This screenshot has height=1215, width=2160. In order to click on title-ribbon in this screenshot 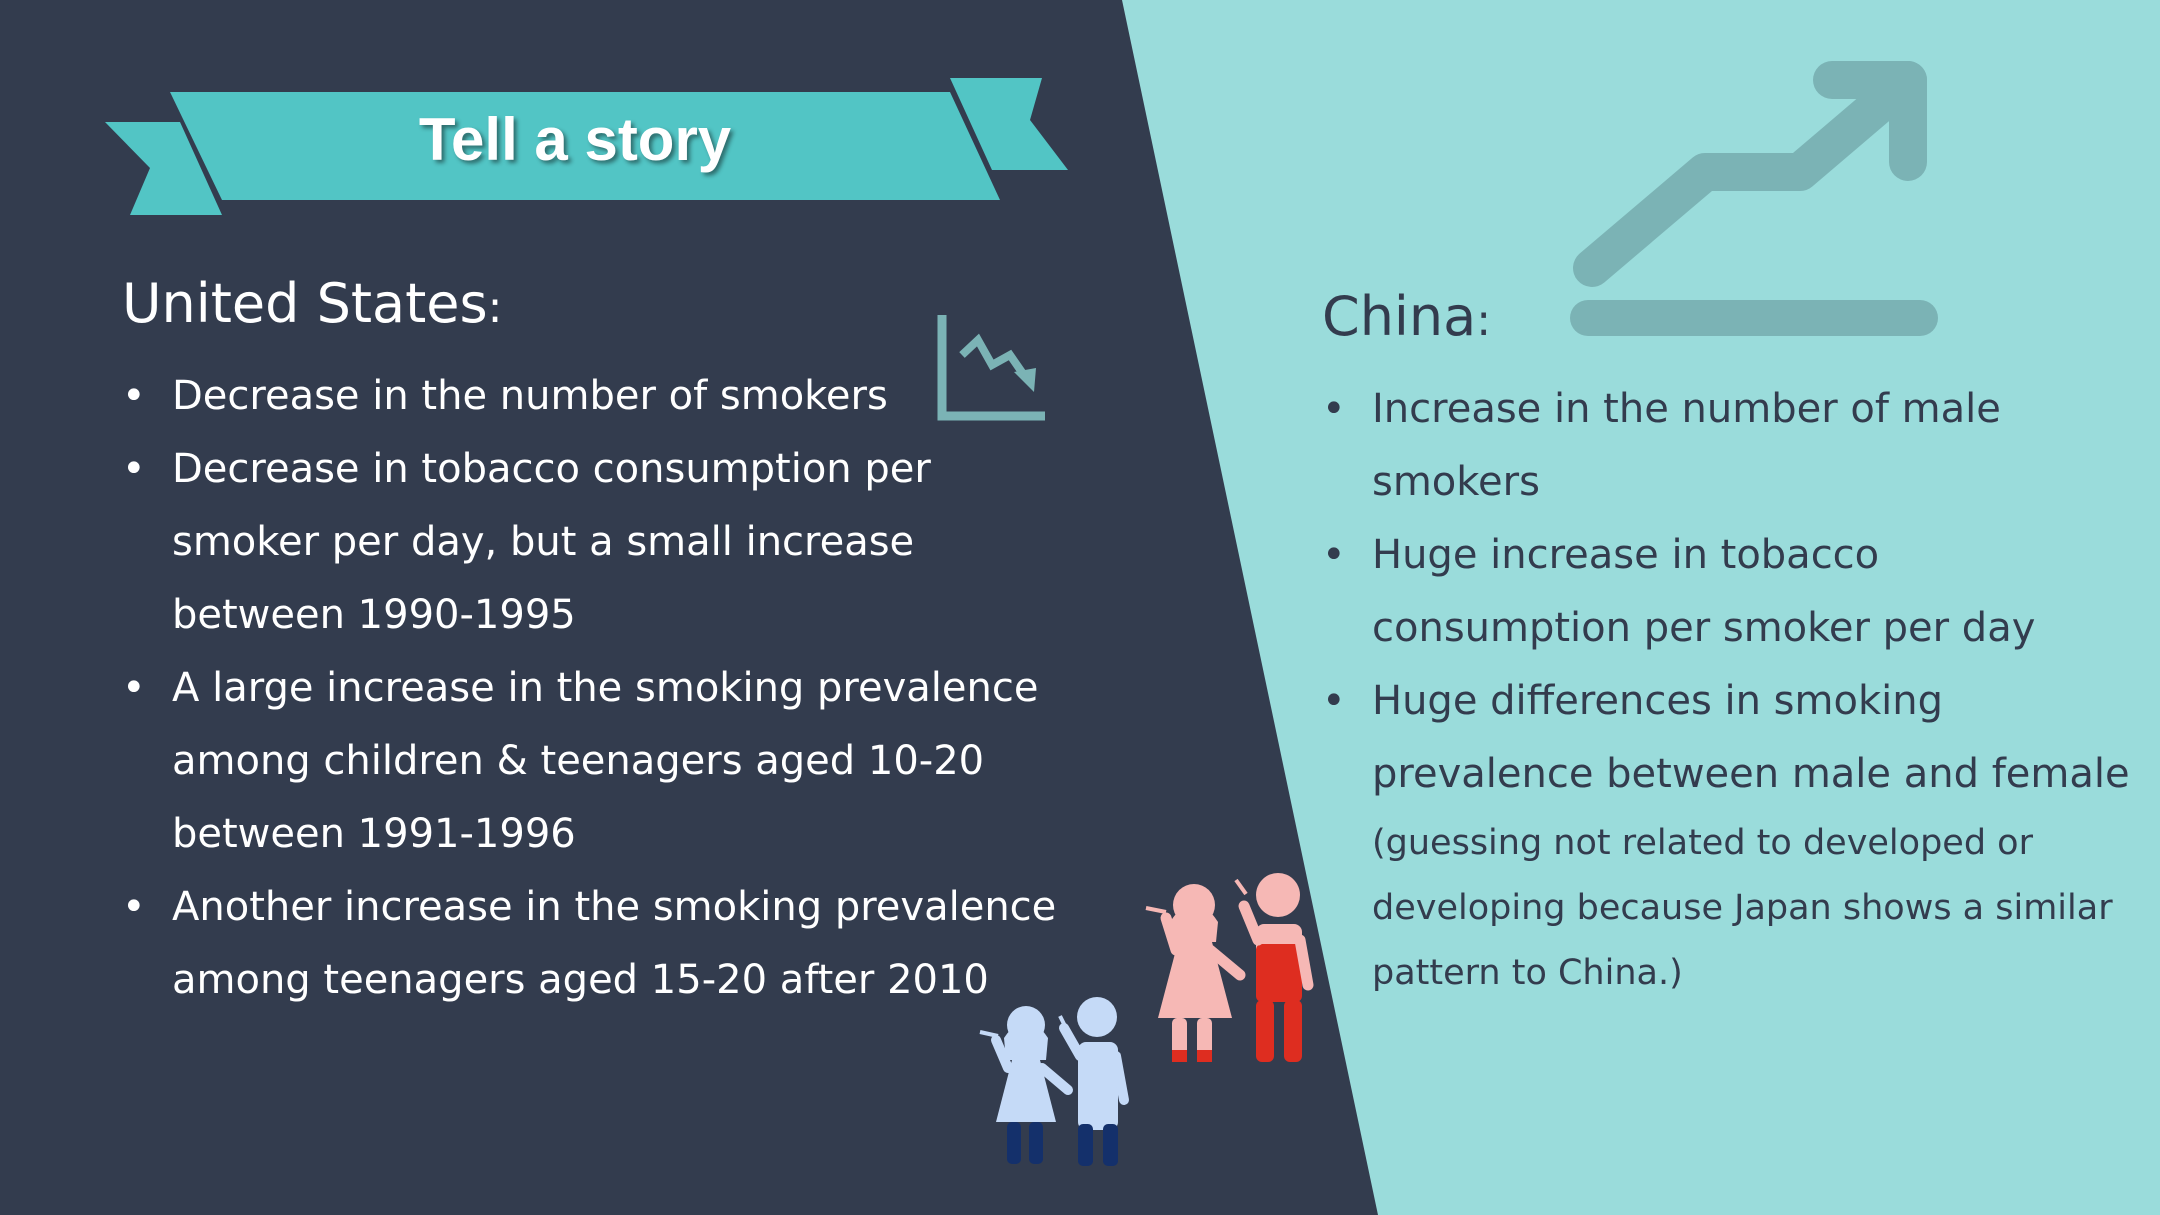, I will do `click(586, 146)`.